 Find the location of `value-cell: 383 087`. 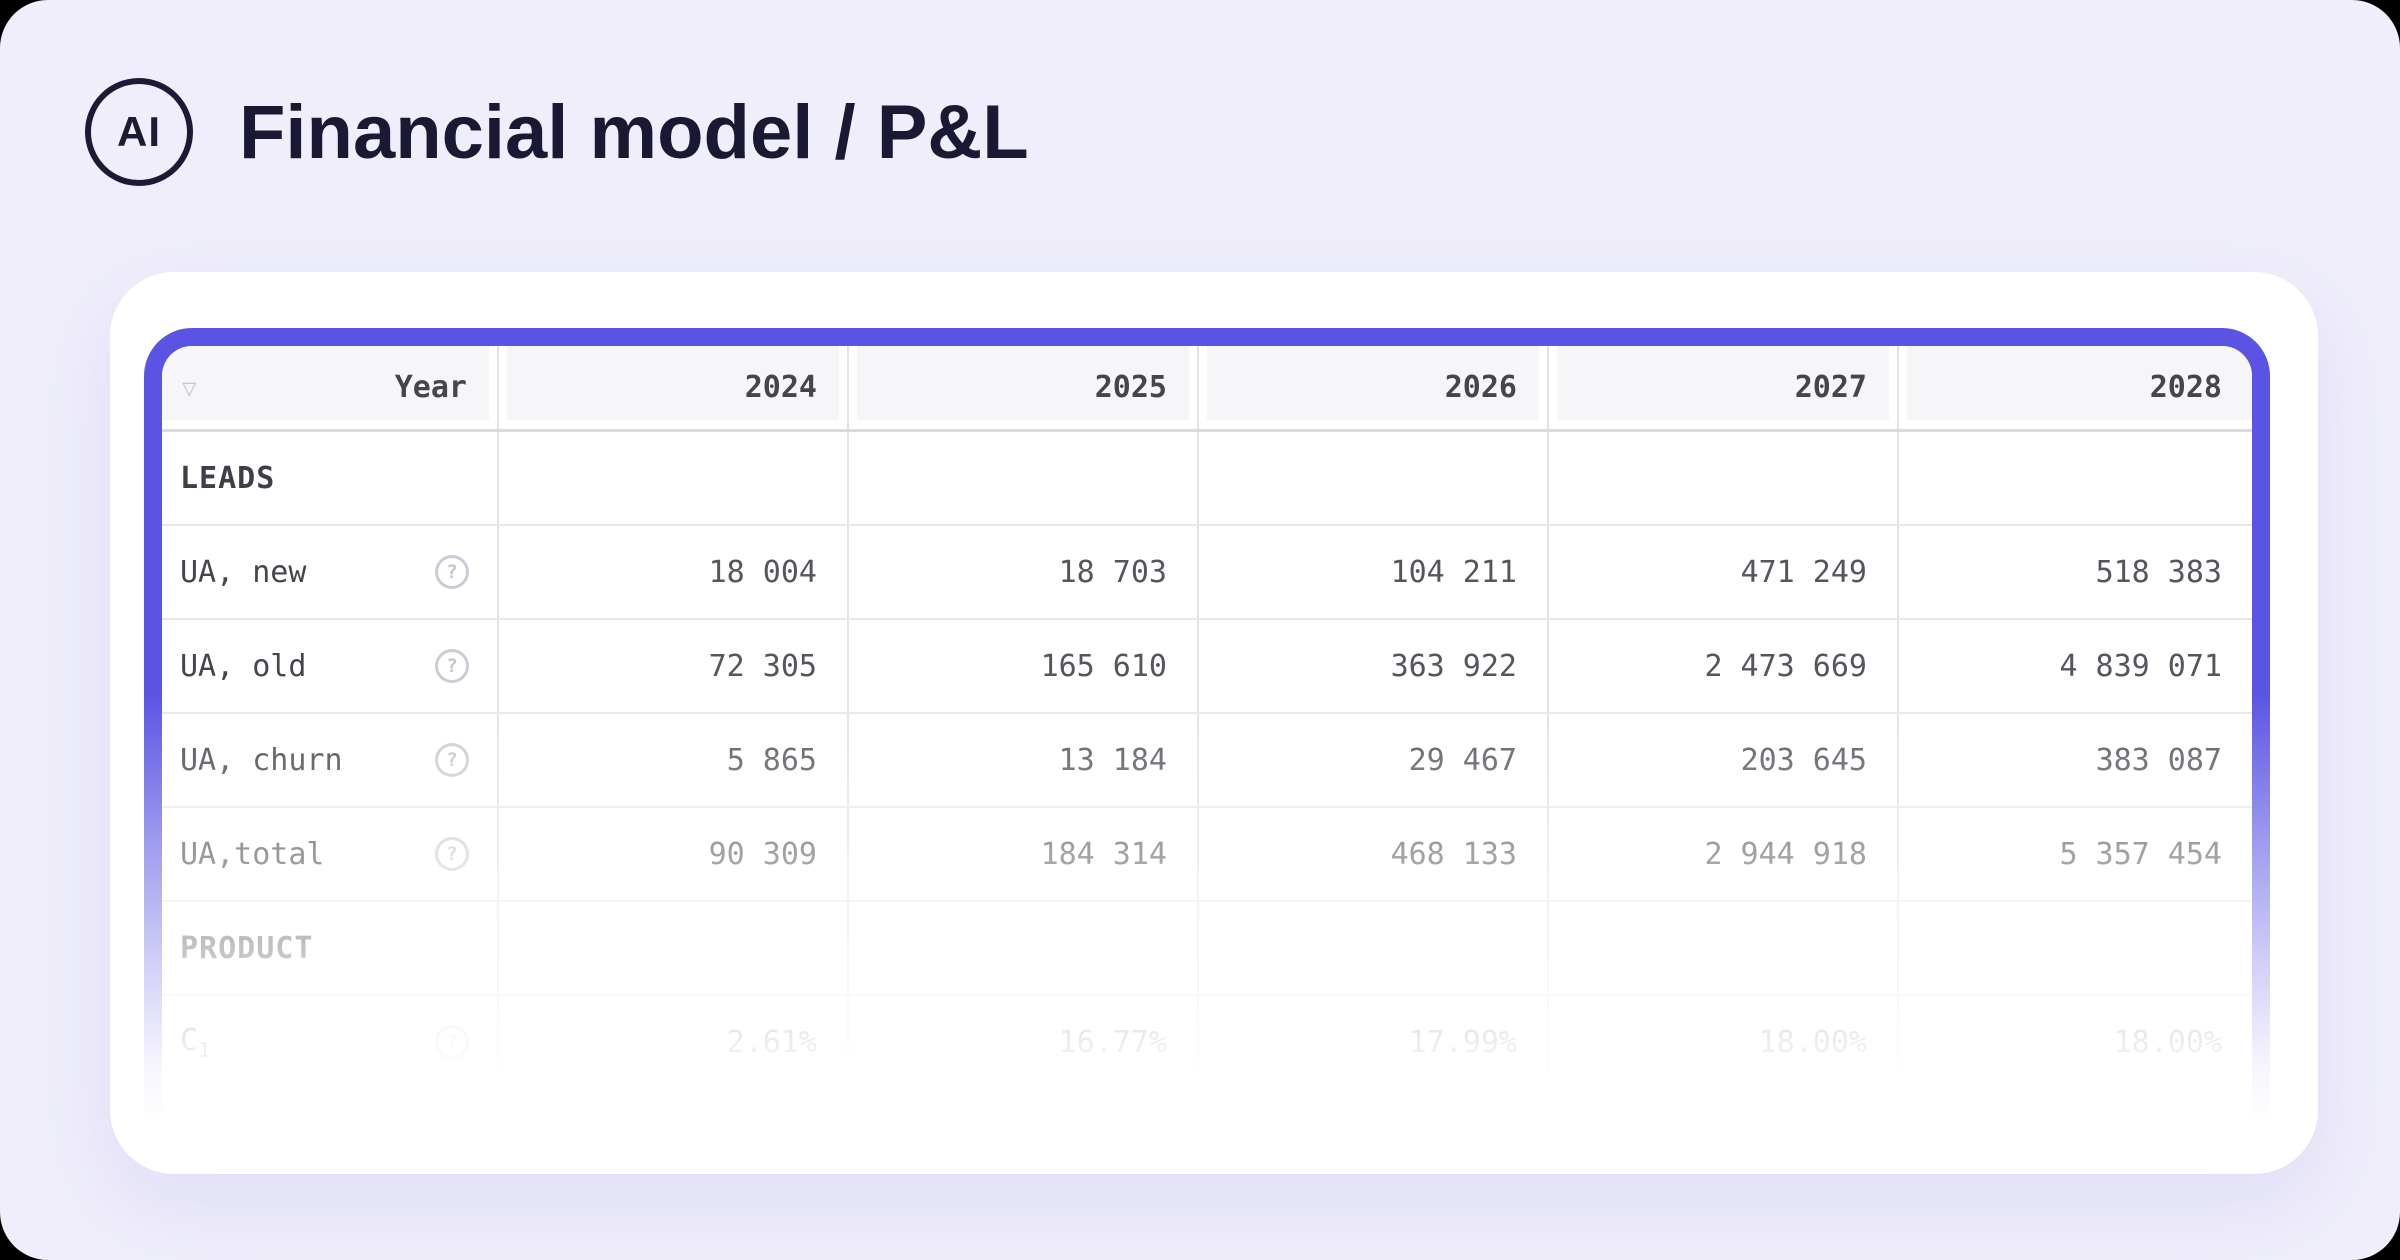

value-cell: 383 087 is located at coordinates (2158, 760).